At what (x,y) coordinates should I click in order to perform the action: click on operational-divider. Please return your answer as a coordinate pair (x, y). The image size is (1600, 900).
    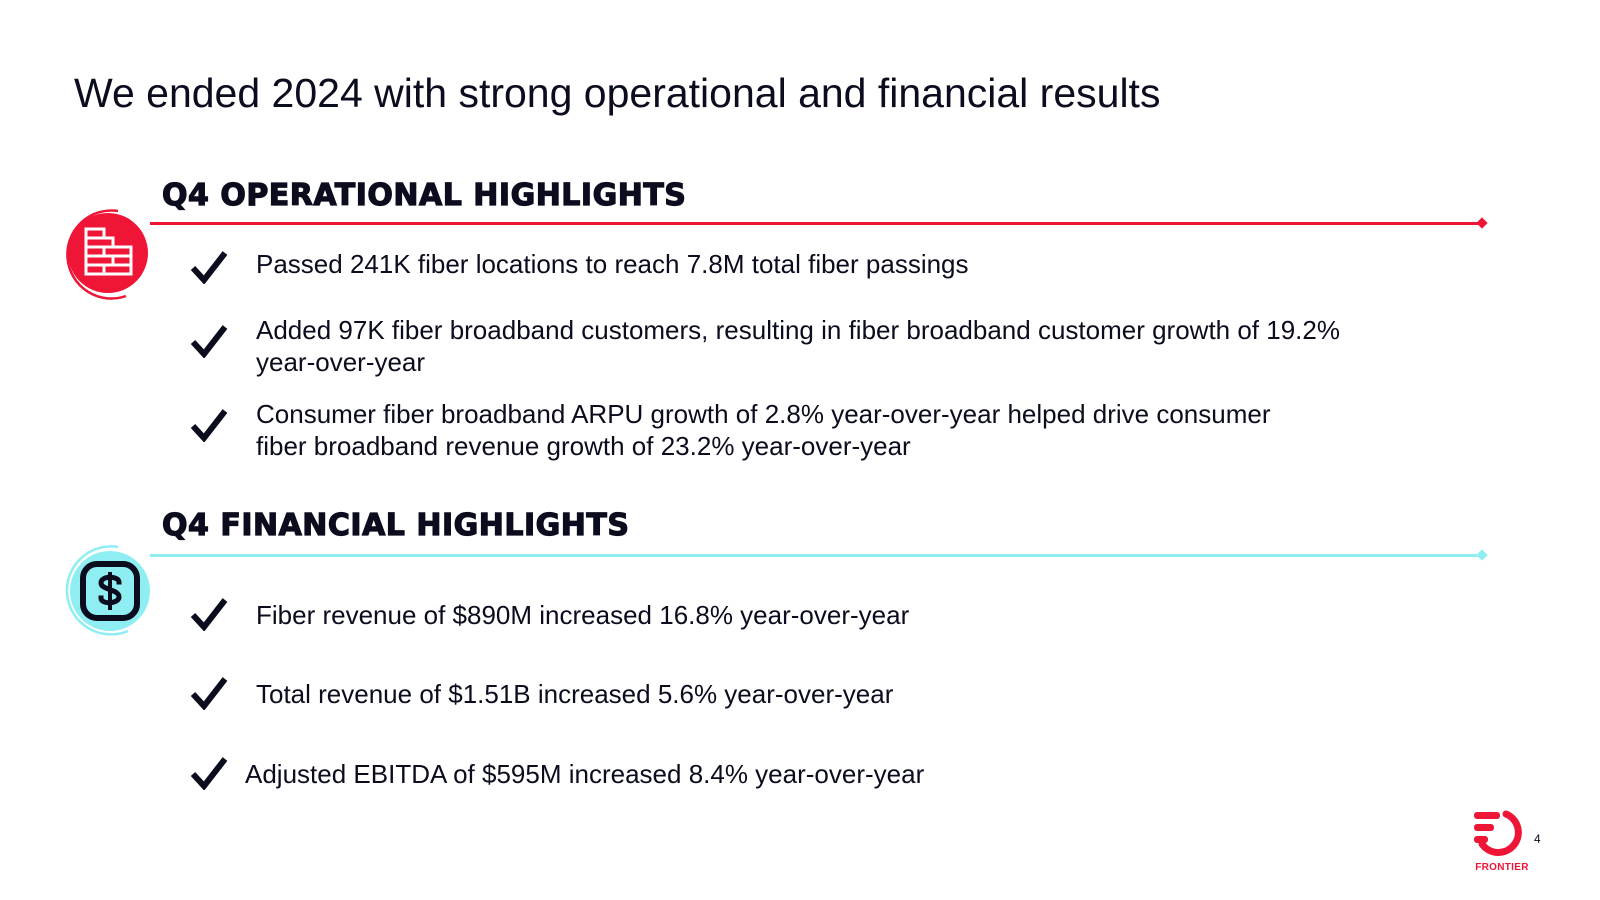
    Looking at the image, I should click on (819, 223).